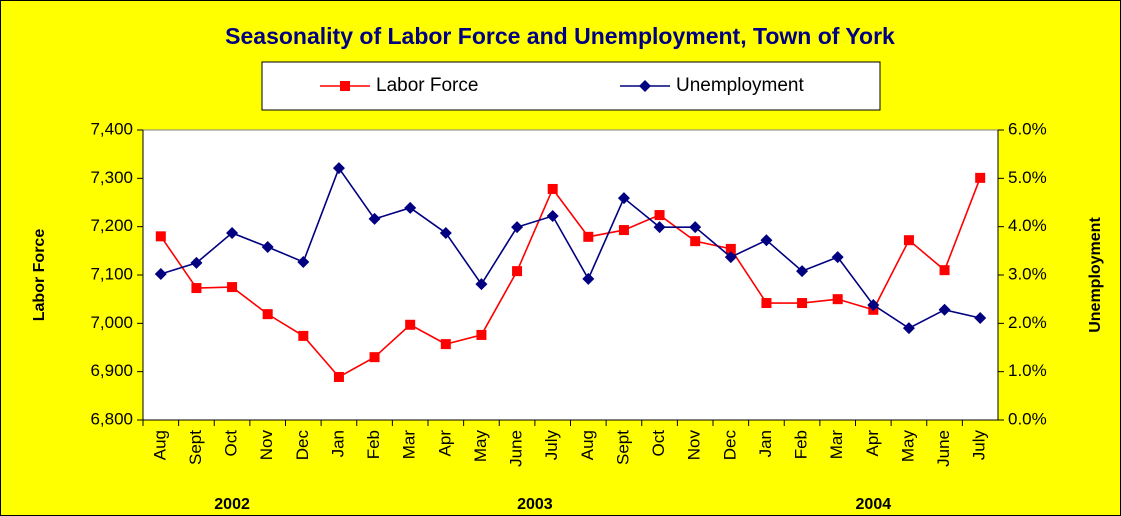  What do you see at coordinates (232, 504) in the screenshot?
I see `year-label: 2002` at bounding box center [232, 504].